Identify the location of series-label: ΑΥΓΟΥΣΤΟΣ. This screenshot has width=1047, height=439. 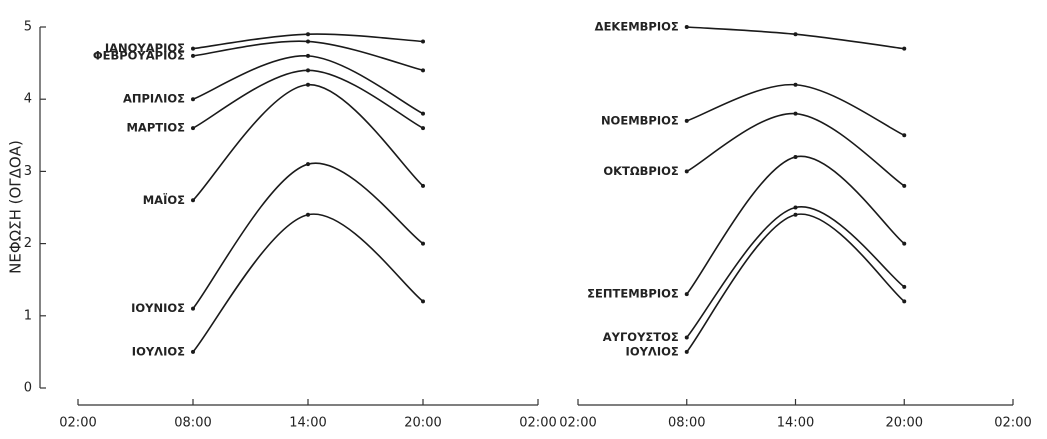
(641, 337).